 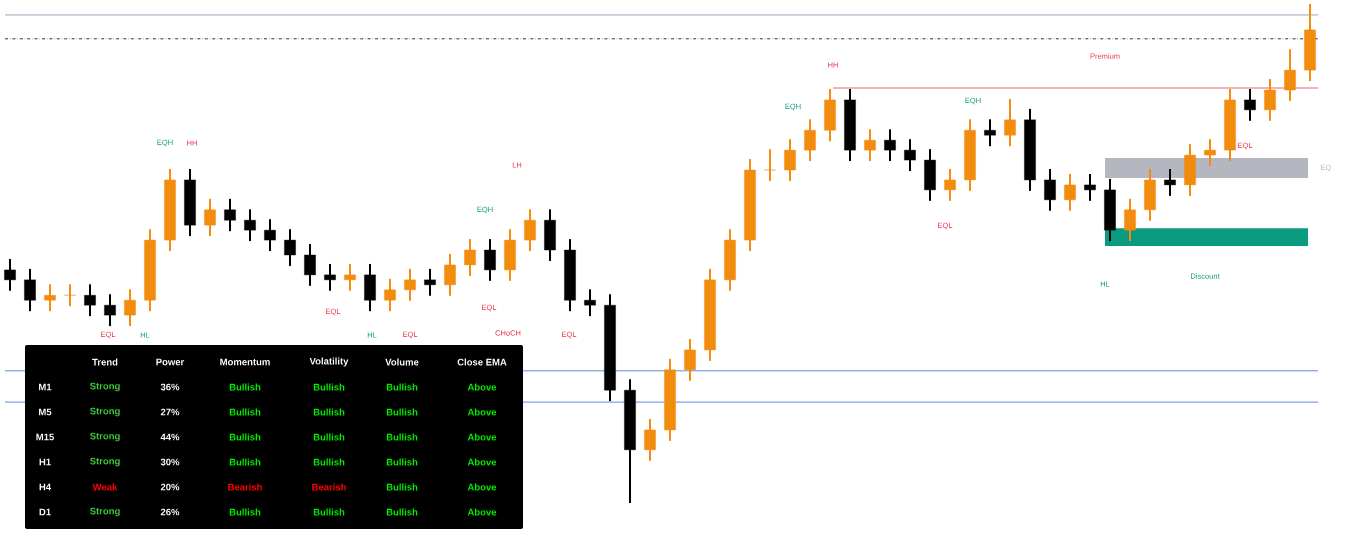 I want to click on category-label: H4, so click(x=45, y=487).